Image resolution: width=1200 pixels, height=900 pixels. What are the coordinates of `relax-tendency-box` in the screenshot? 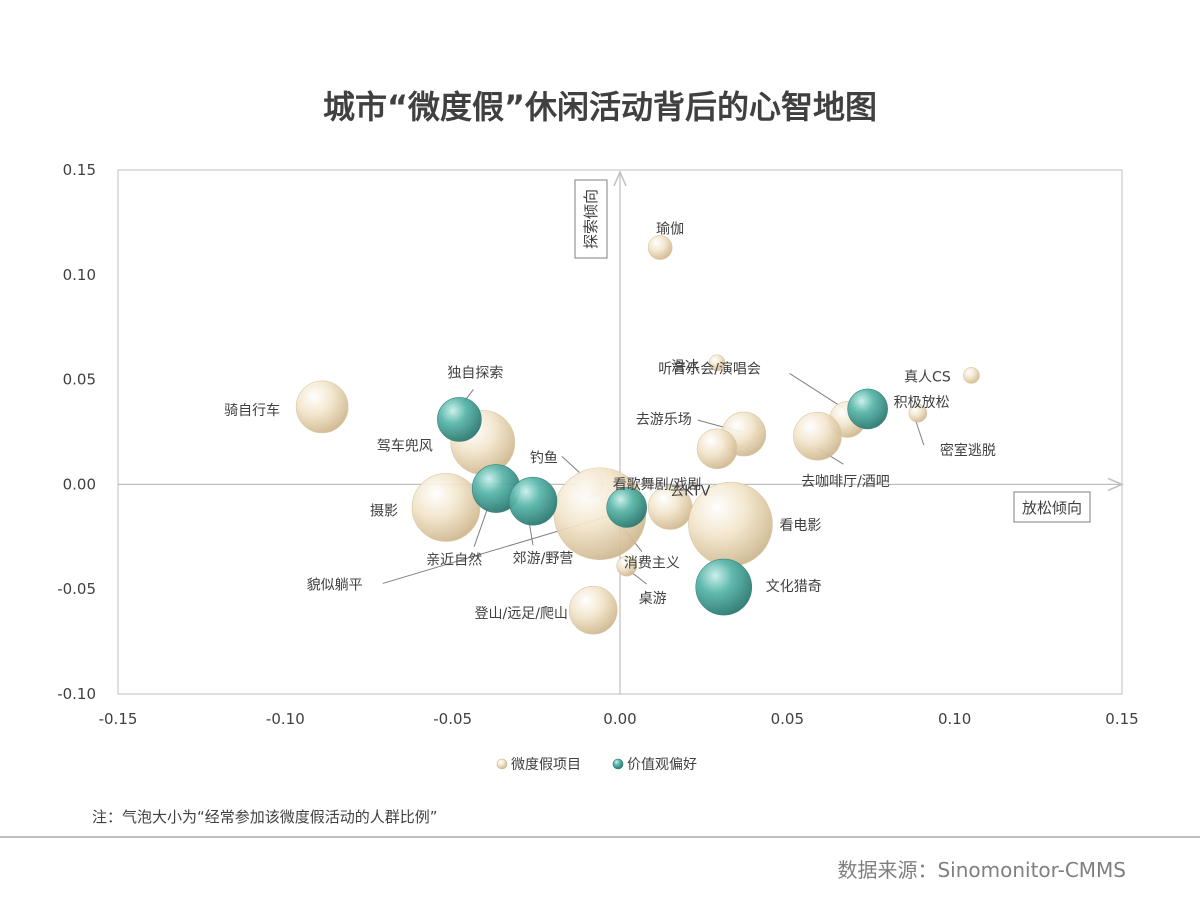 It's located at (1052, 507).